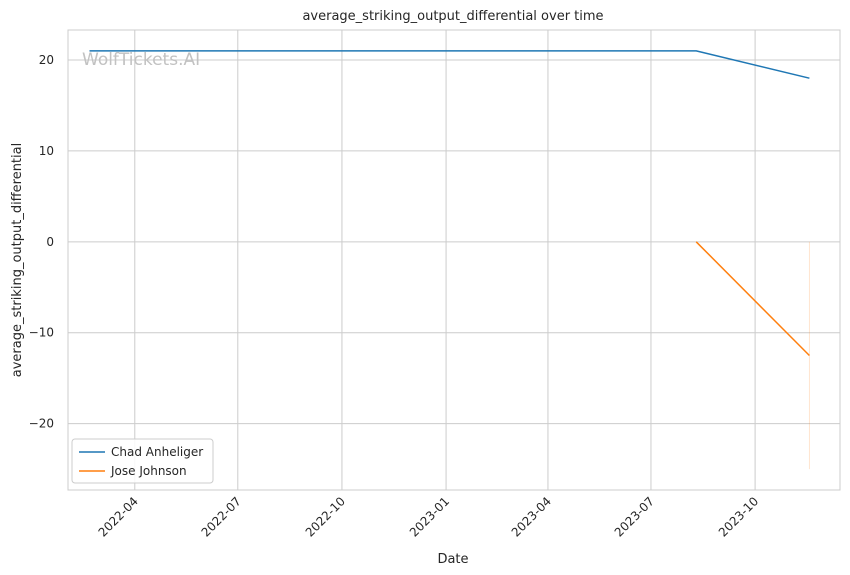 The image size is (850, 575). What do you see at coordinates (221, 516) in the screenshot?
I see `x-tick-label: 2022-07` at bounding box center [221, 516].